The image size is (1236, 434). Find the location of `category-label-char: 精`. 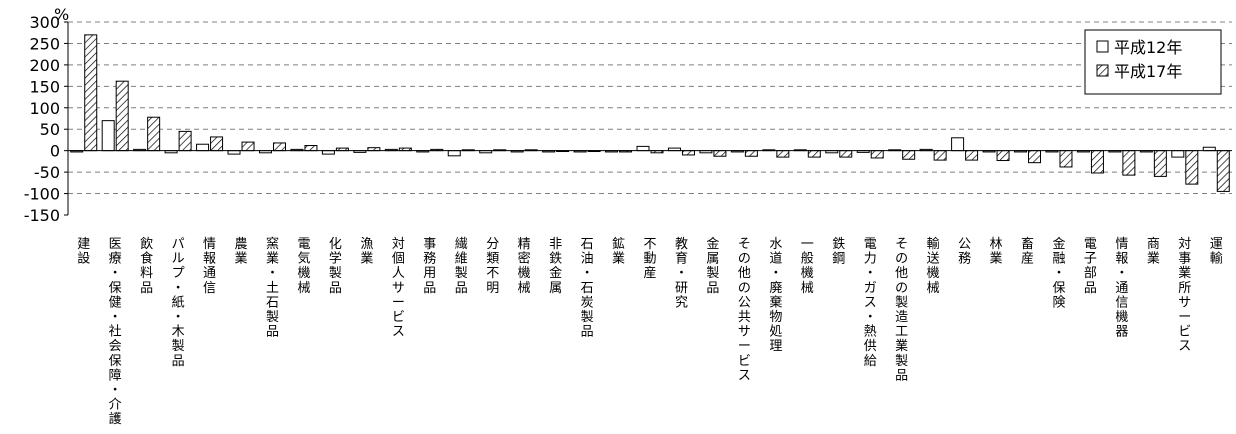

category-label-char: 精 is located at coordinates (524, 244).